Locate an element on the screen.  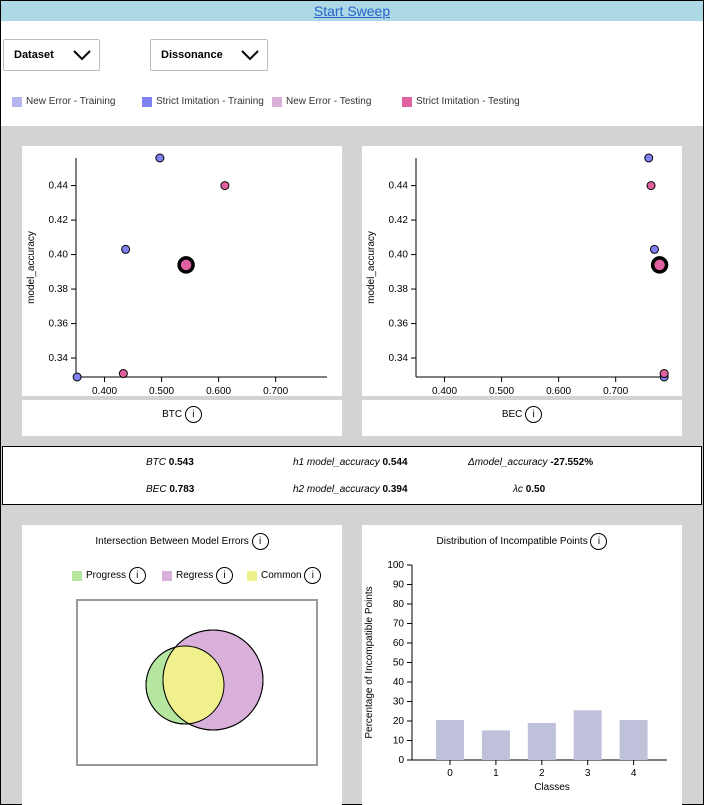
y-tick-label: 50 is located at coordinates (399, 663).